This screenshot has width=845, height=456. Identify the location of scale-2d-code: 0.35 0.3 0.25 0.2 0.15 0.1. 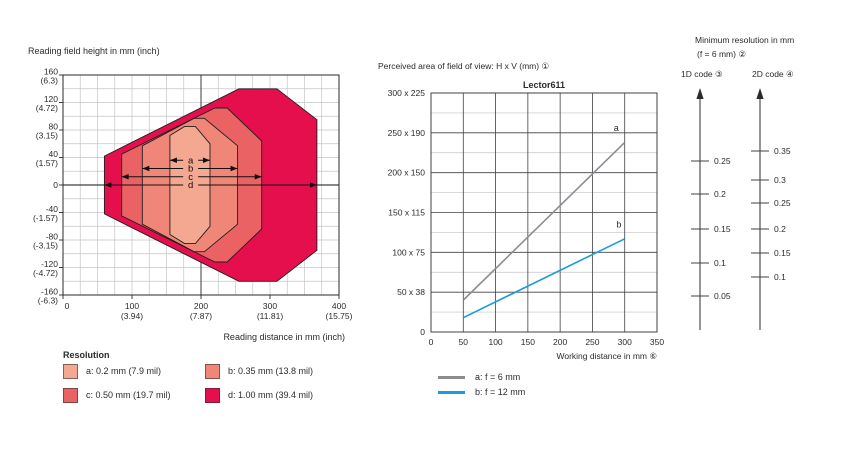
(771, 209).